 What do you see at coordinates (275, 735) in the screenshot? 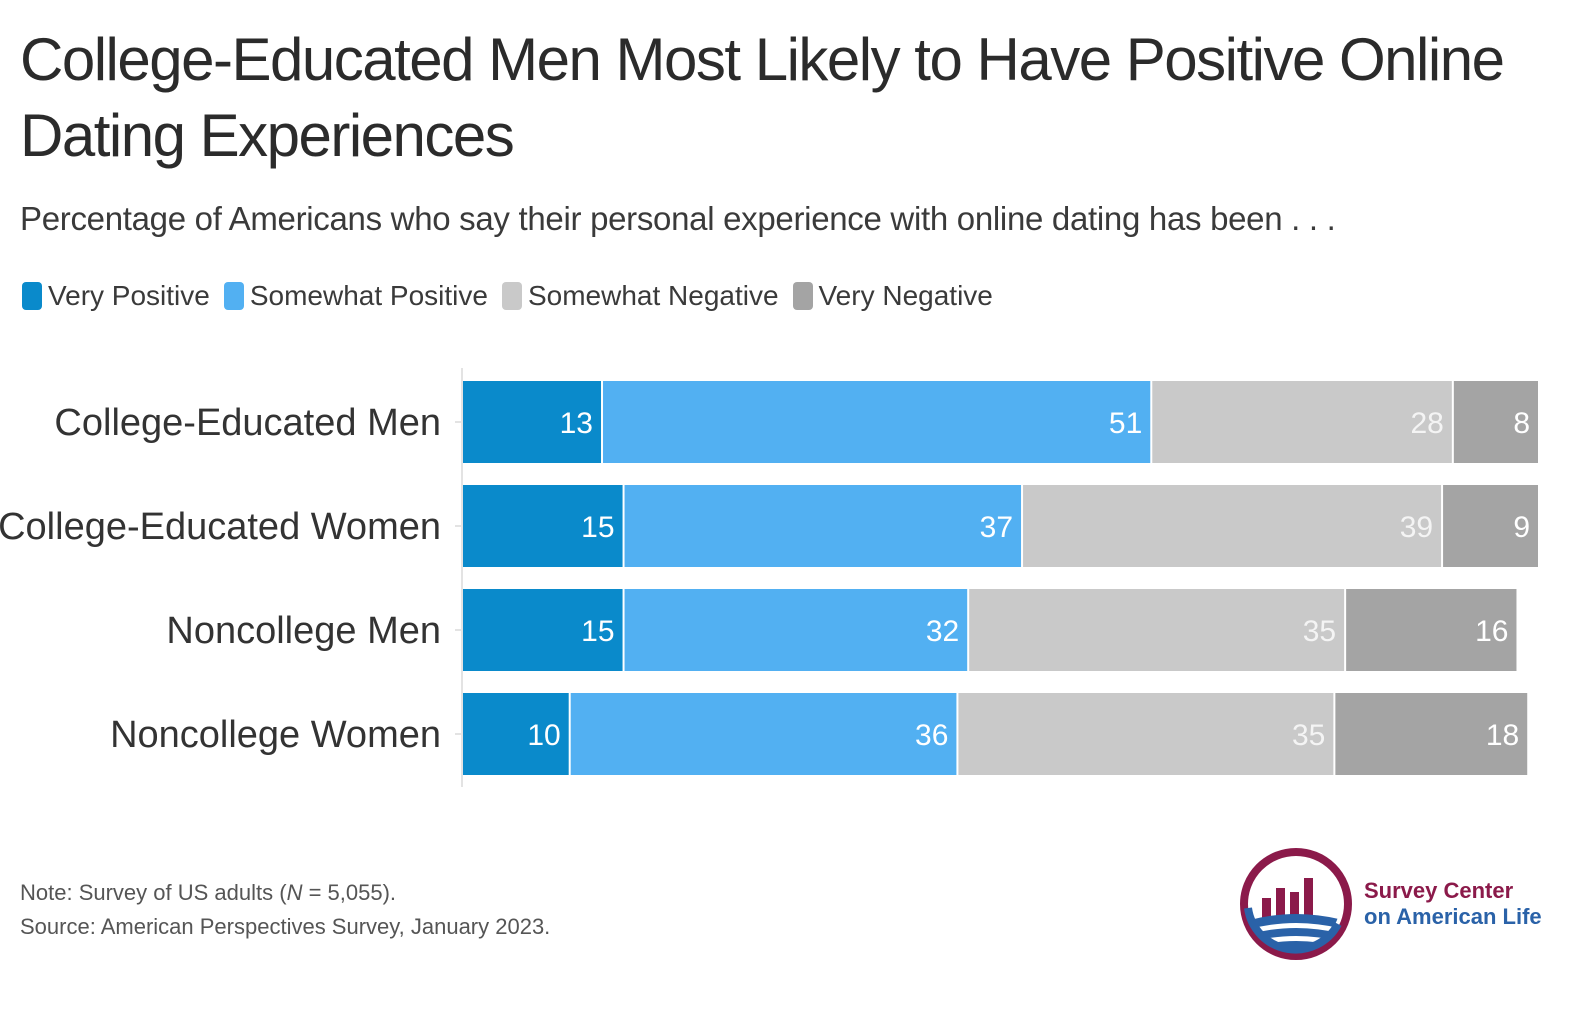
I see `category-label: Noncollege Women` at bounding box center [275, 735].